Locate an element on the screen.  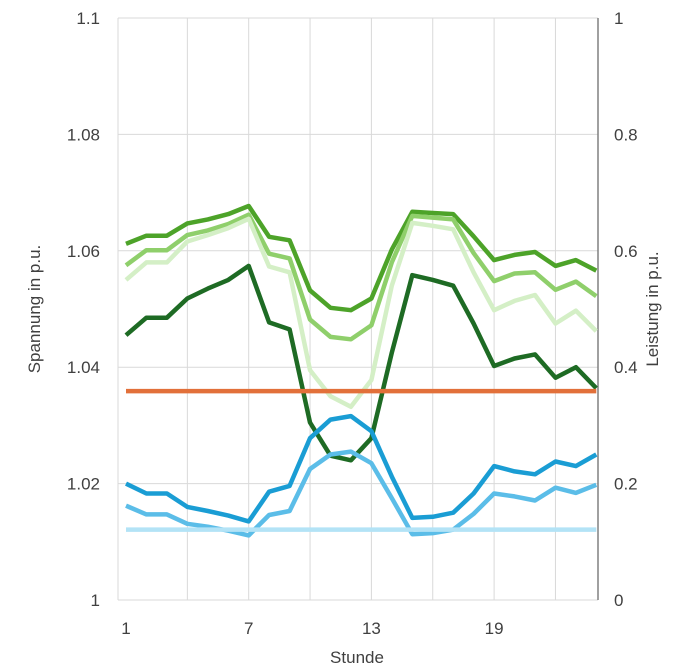
x-axis-ticks: 1 7 13 19 is located at coordinates (312, 628).